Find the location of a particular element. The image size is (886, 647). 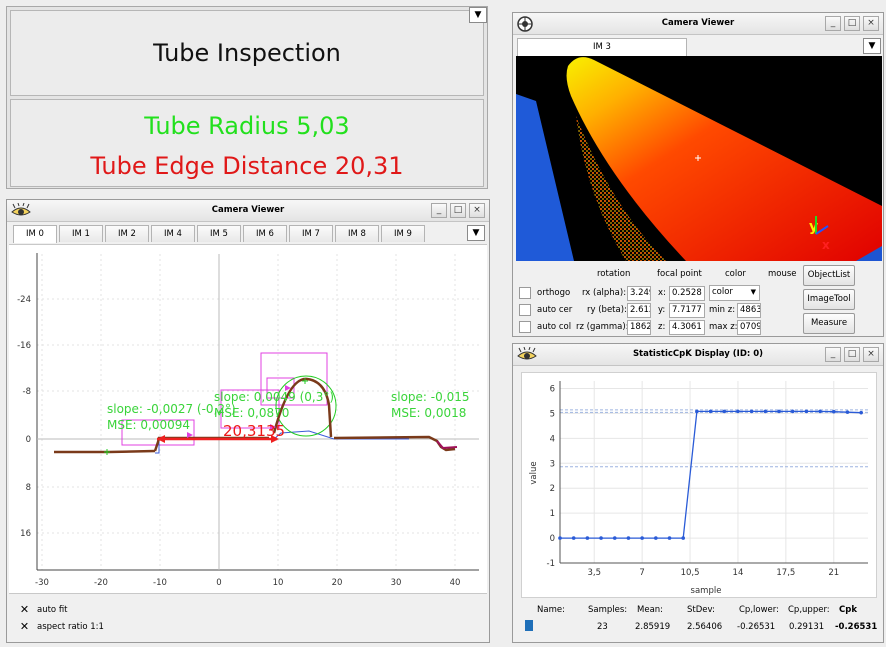

x-tick-label: 10 is located at coordinates (278, 583).